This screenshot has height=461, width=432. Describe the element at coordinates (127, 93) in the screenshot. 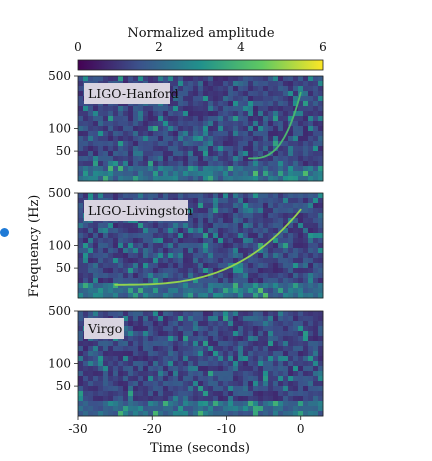

I see `detector-label-box` at that location.